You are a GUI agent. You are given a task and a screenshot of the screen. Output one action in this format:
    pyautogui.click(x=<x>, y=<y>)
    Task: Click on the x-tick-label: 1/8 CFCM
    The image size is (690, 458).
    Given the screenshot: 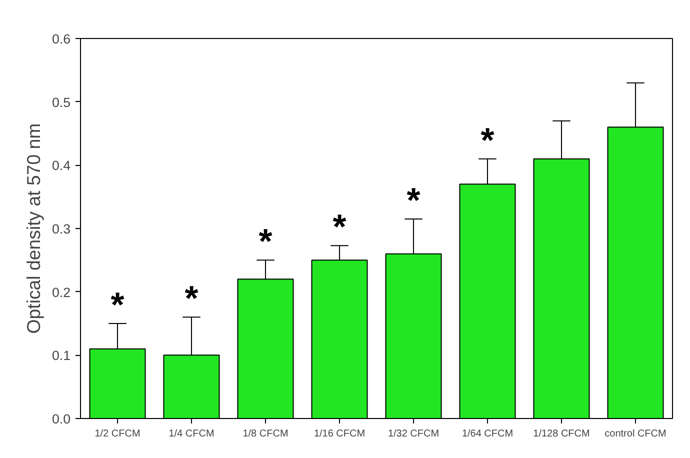 What is the action you would take?
    pyautogui.click(x=265, y=434)
    